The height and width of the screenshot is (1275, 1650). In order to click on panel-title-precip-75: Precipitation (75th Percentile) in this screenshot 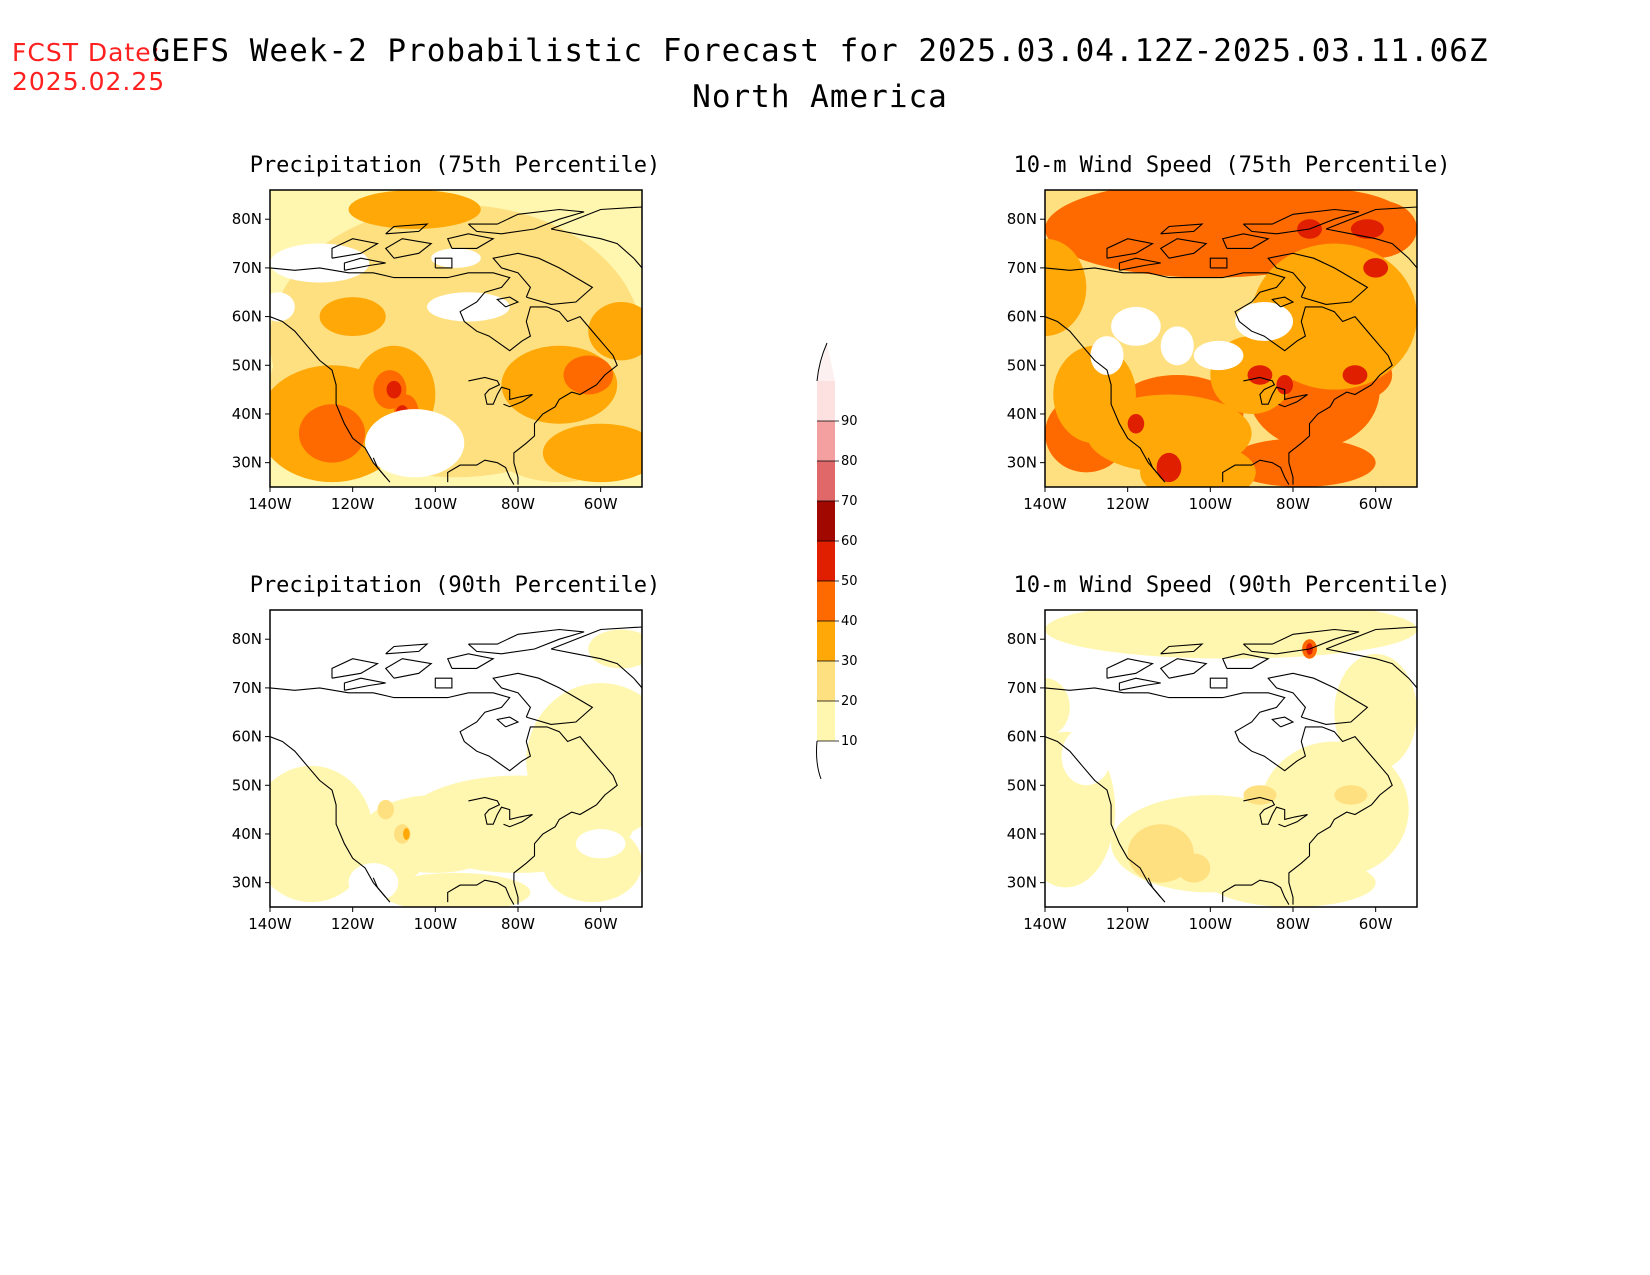, I will do `click(455, 165)`.